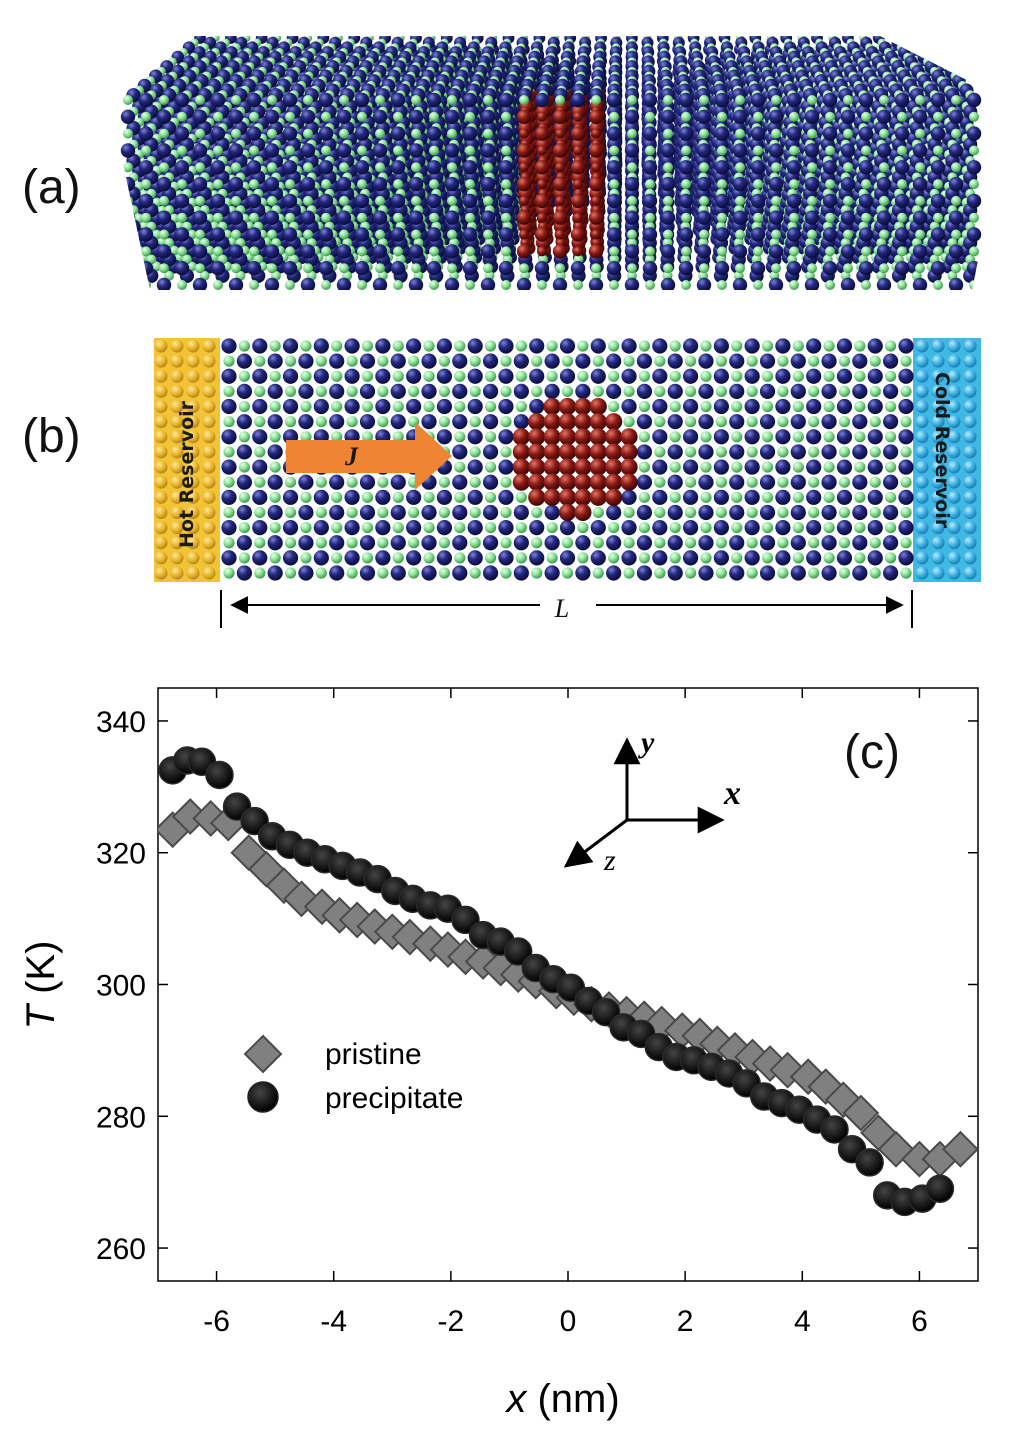  I want to click on panel-a-lattice-3d, so click(551, 163).